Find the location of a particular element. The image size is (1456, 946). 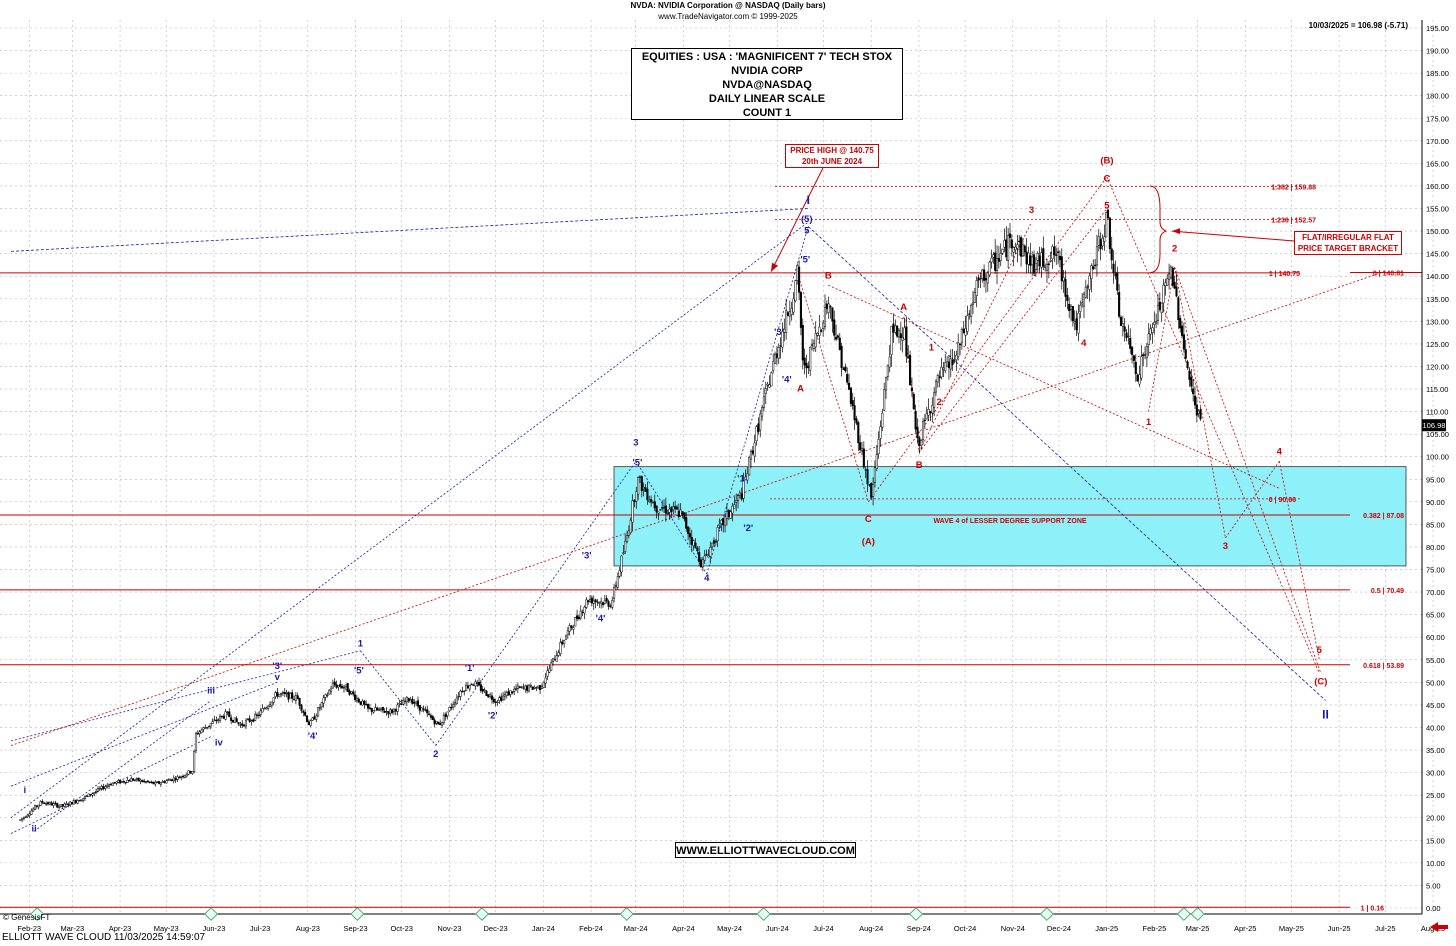

chart-header-copyright: www.TradeNavigator.com © 1999-2025 is located at coordinates (728, 16).